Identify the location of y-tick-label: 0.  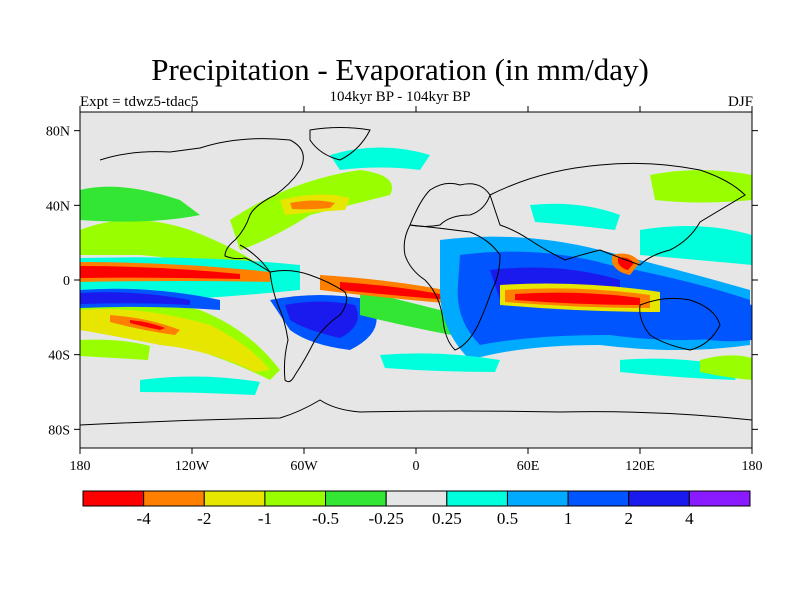
(66, 281).